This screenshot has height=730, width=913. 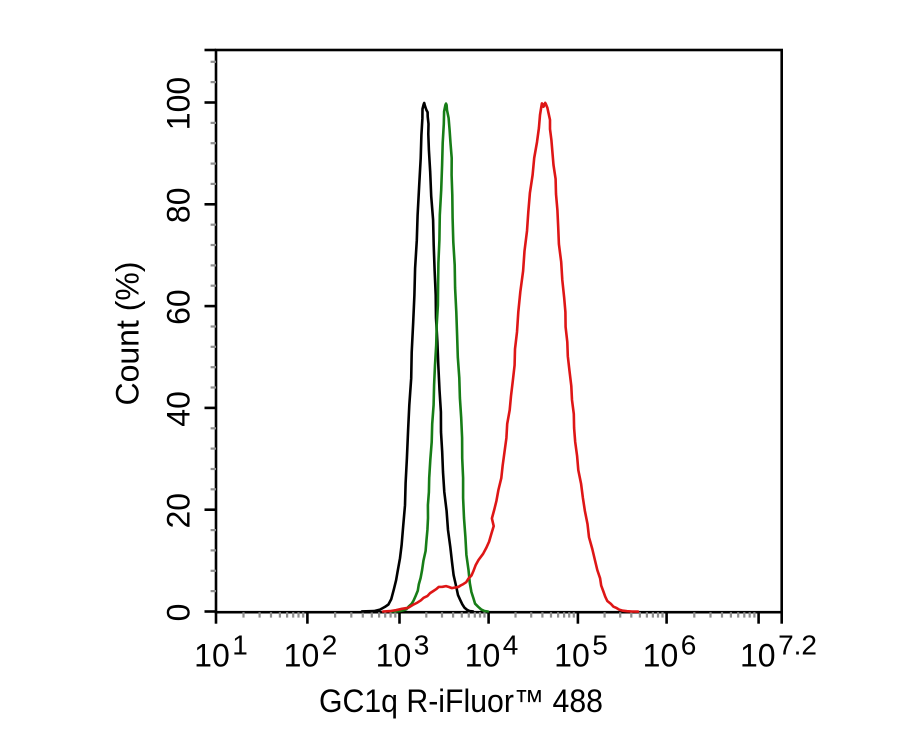 What do you see at coordinates (179, 511) in the screenshot?
I see `svg-text: 20` at bounding box center [179, 511].